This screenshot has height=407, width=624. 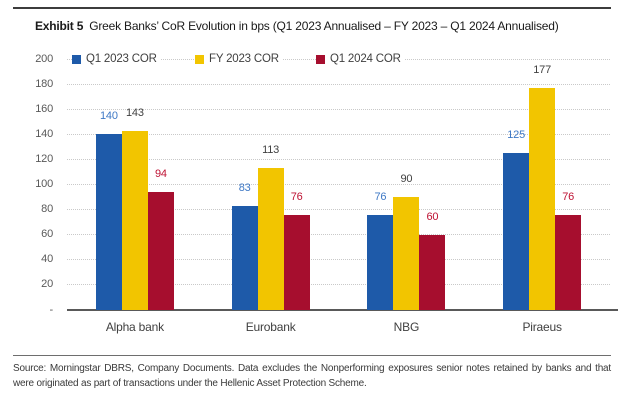 What do you see at coordinates (244, 188) in the screenshot?
I see `bar-value-label-q1-2023-cor: 83` at bounding box center [244, 188].